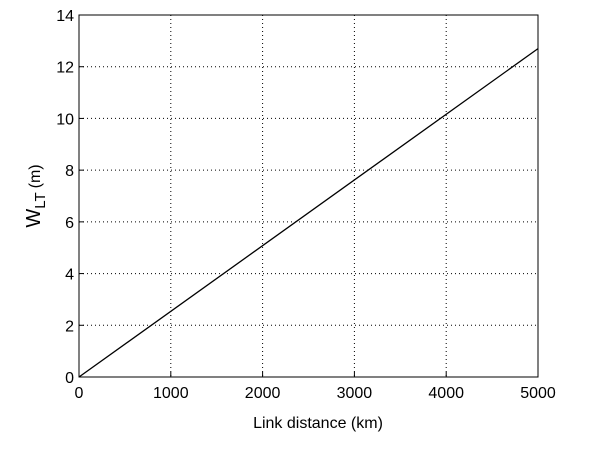 The height and width of the screenshot is (450, 599). I want to click on x-axis-label: Link distance (km), so click(318, 423).